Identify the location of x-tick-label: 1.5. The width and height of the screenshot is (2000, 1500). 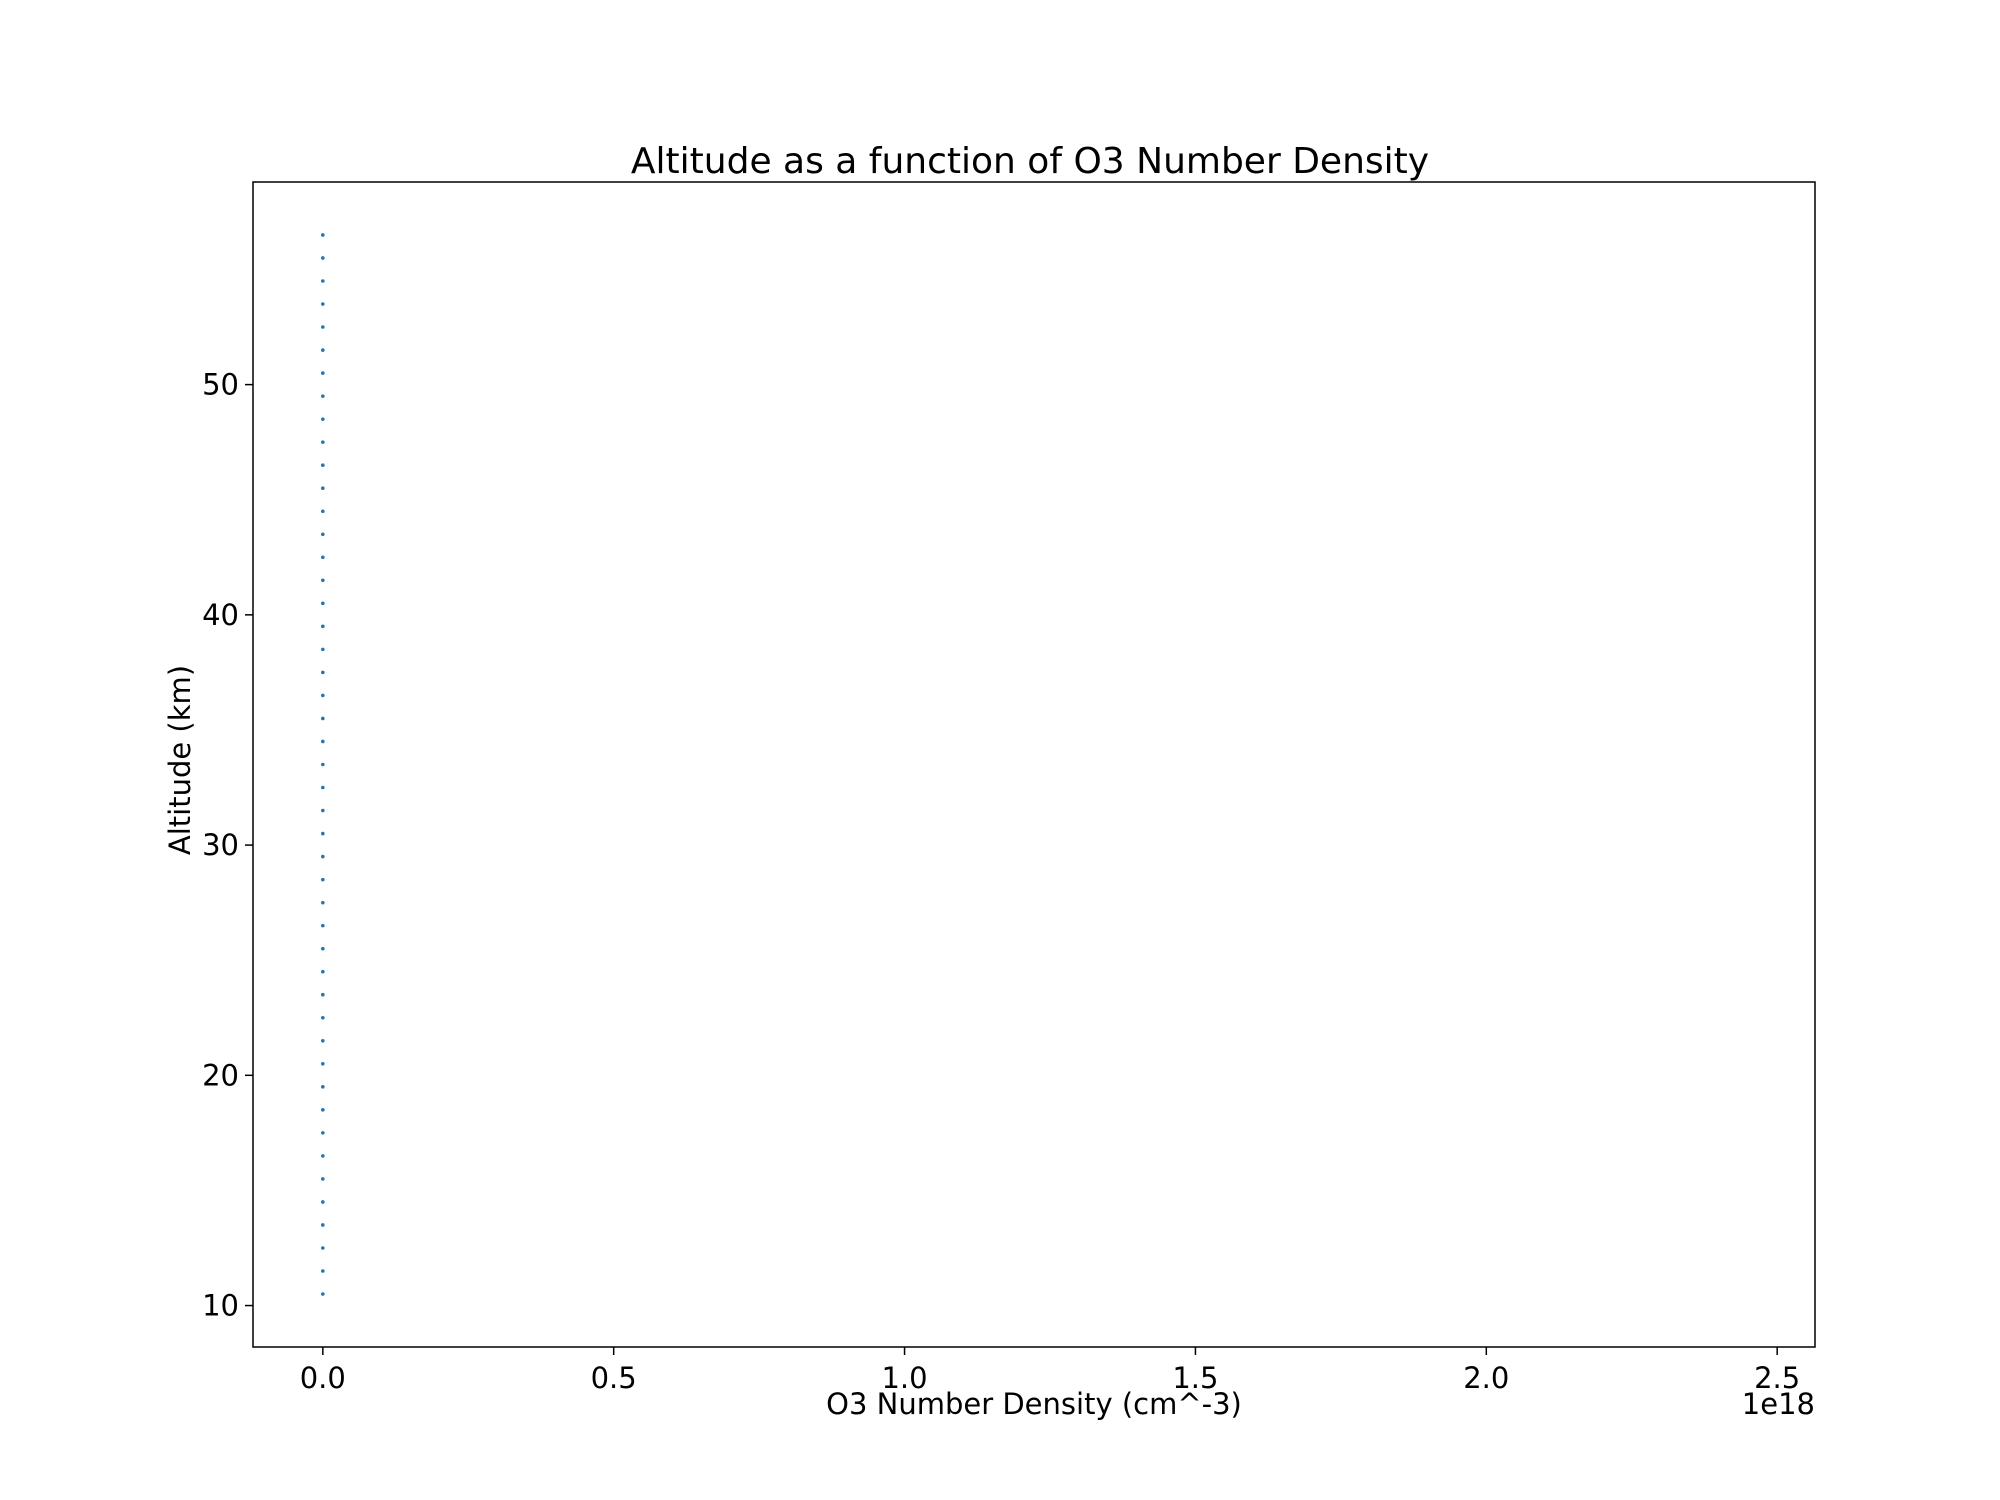
(1195, 1378).